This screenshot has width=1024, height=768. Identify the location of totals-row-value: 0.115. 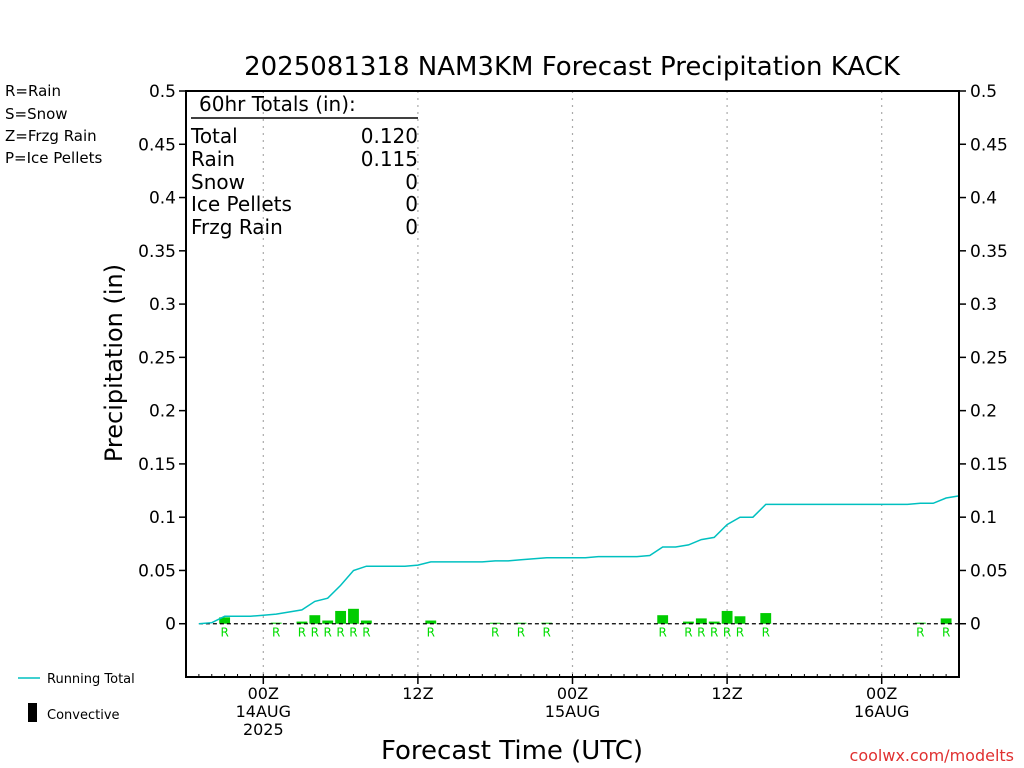
(389, 159).